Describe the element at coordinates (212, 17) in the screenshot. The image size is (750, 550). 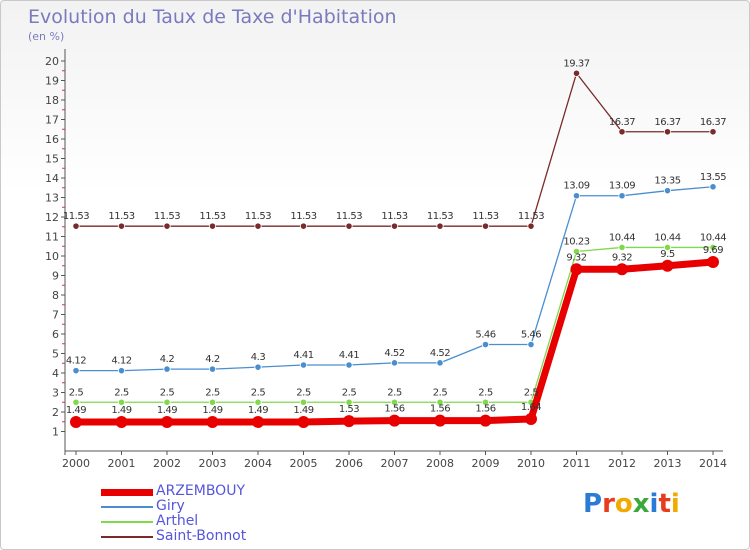
I see `chart-title: Evolution du Taux de Taxe d'Habitation` at that location.